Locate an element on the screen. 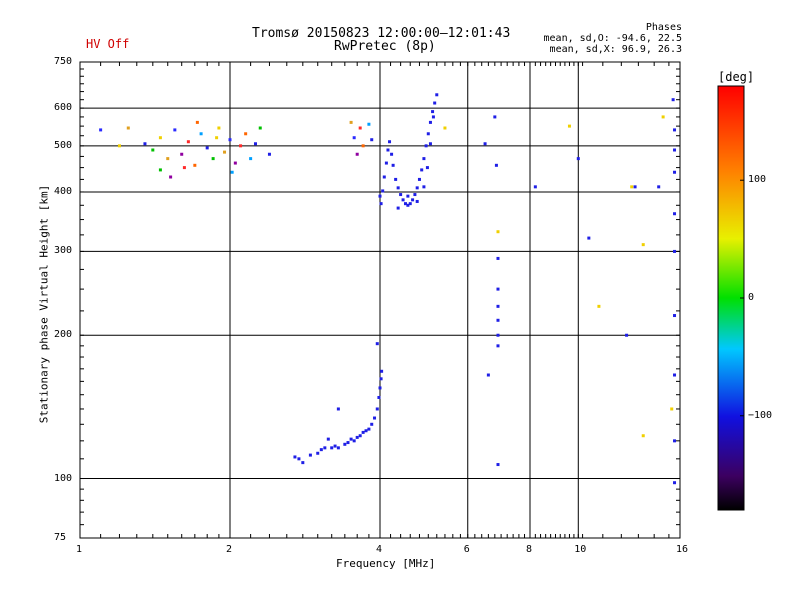 This screenshot has width=800, height=600. chart-subtitle: RwPretec (8p) is located at coordinates (385, 46).